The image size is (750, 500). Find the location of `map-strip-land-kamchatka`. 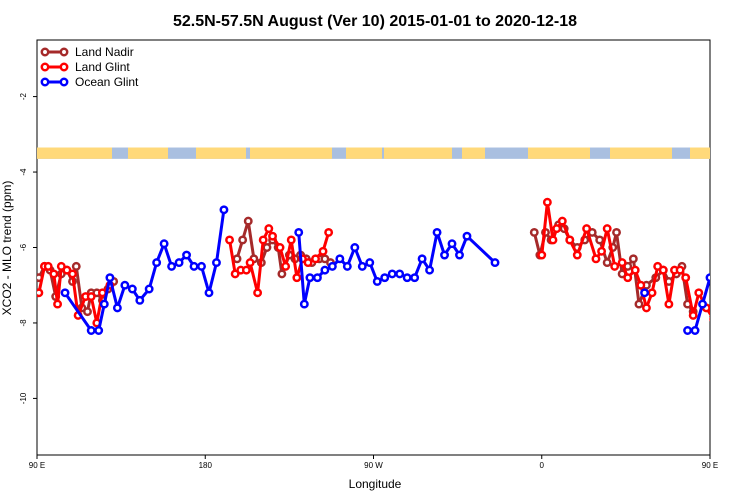

map-strip-land-kamchatka is located at coordinates (148, 153).